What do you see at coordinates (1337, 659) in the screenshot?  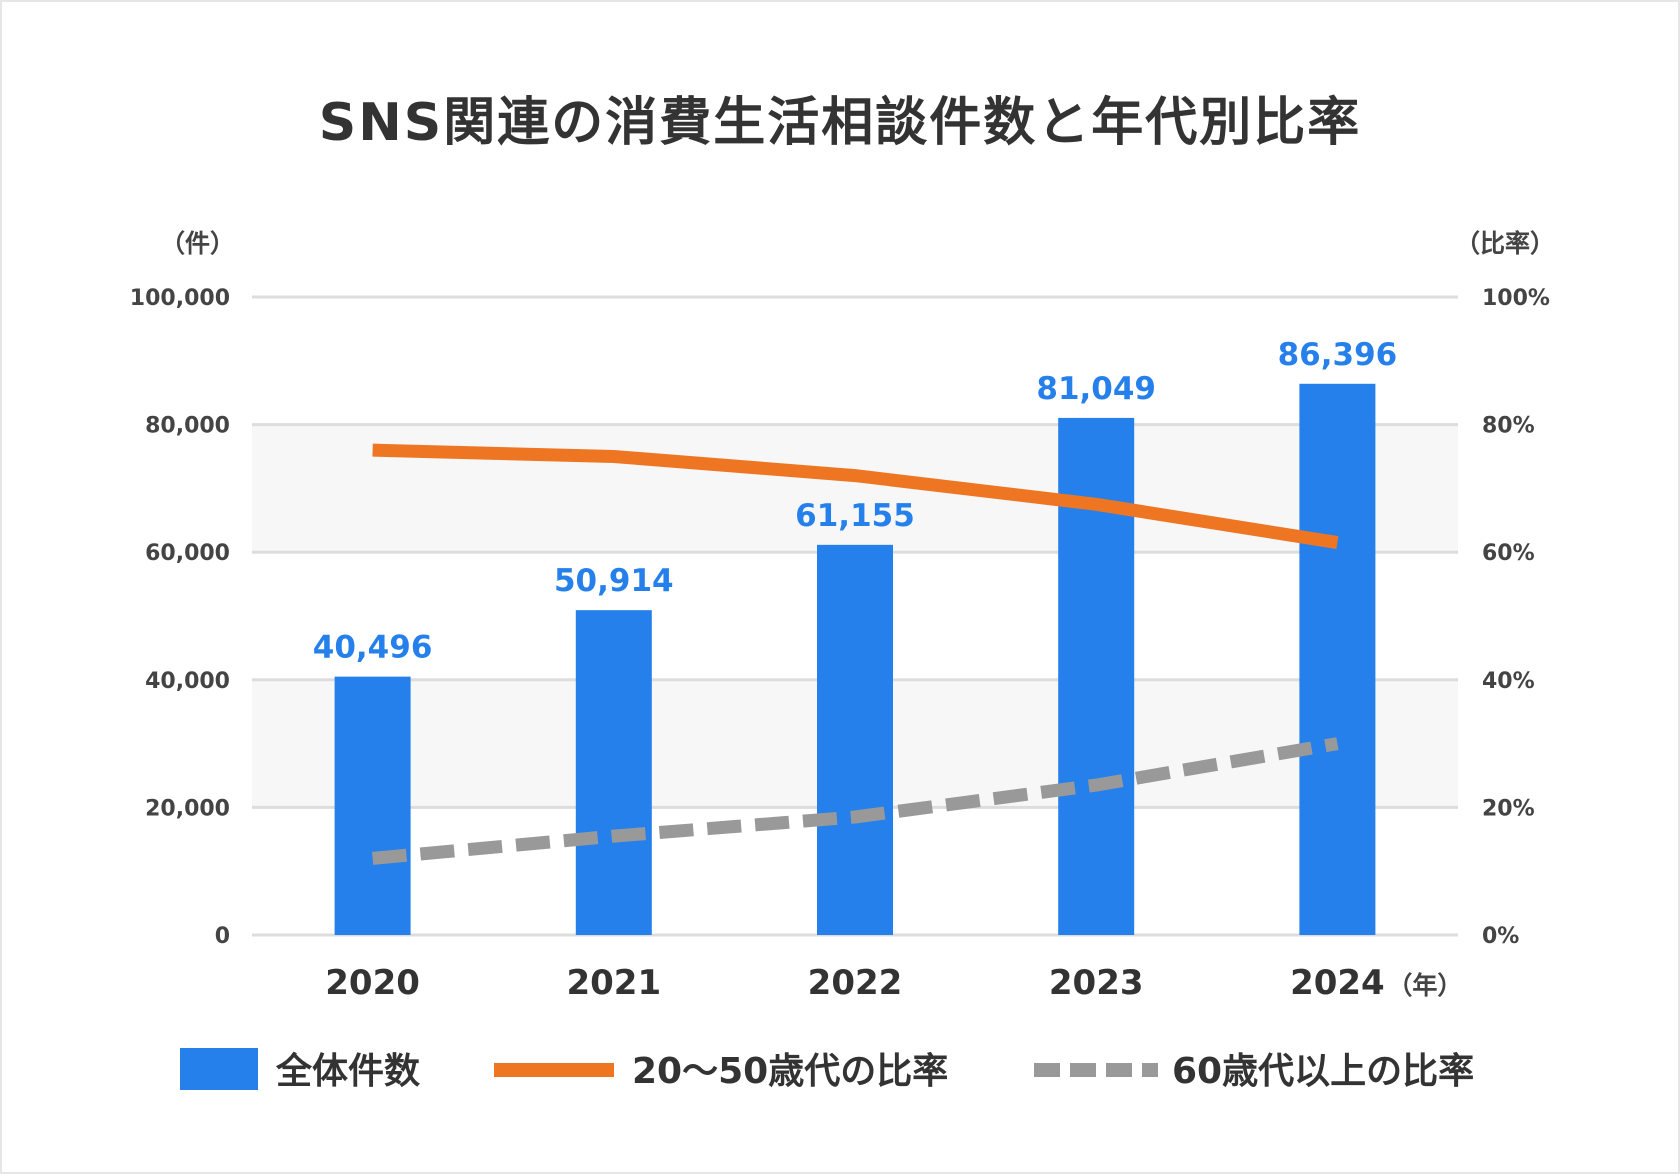 I see `bar-2024` at bounding box center [1337, 659].